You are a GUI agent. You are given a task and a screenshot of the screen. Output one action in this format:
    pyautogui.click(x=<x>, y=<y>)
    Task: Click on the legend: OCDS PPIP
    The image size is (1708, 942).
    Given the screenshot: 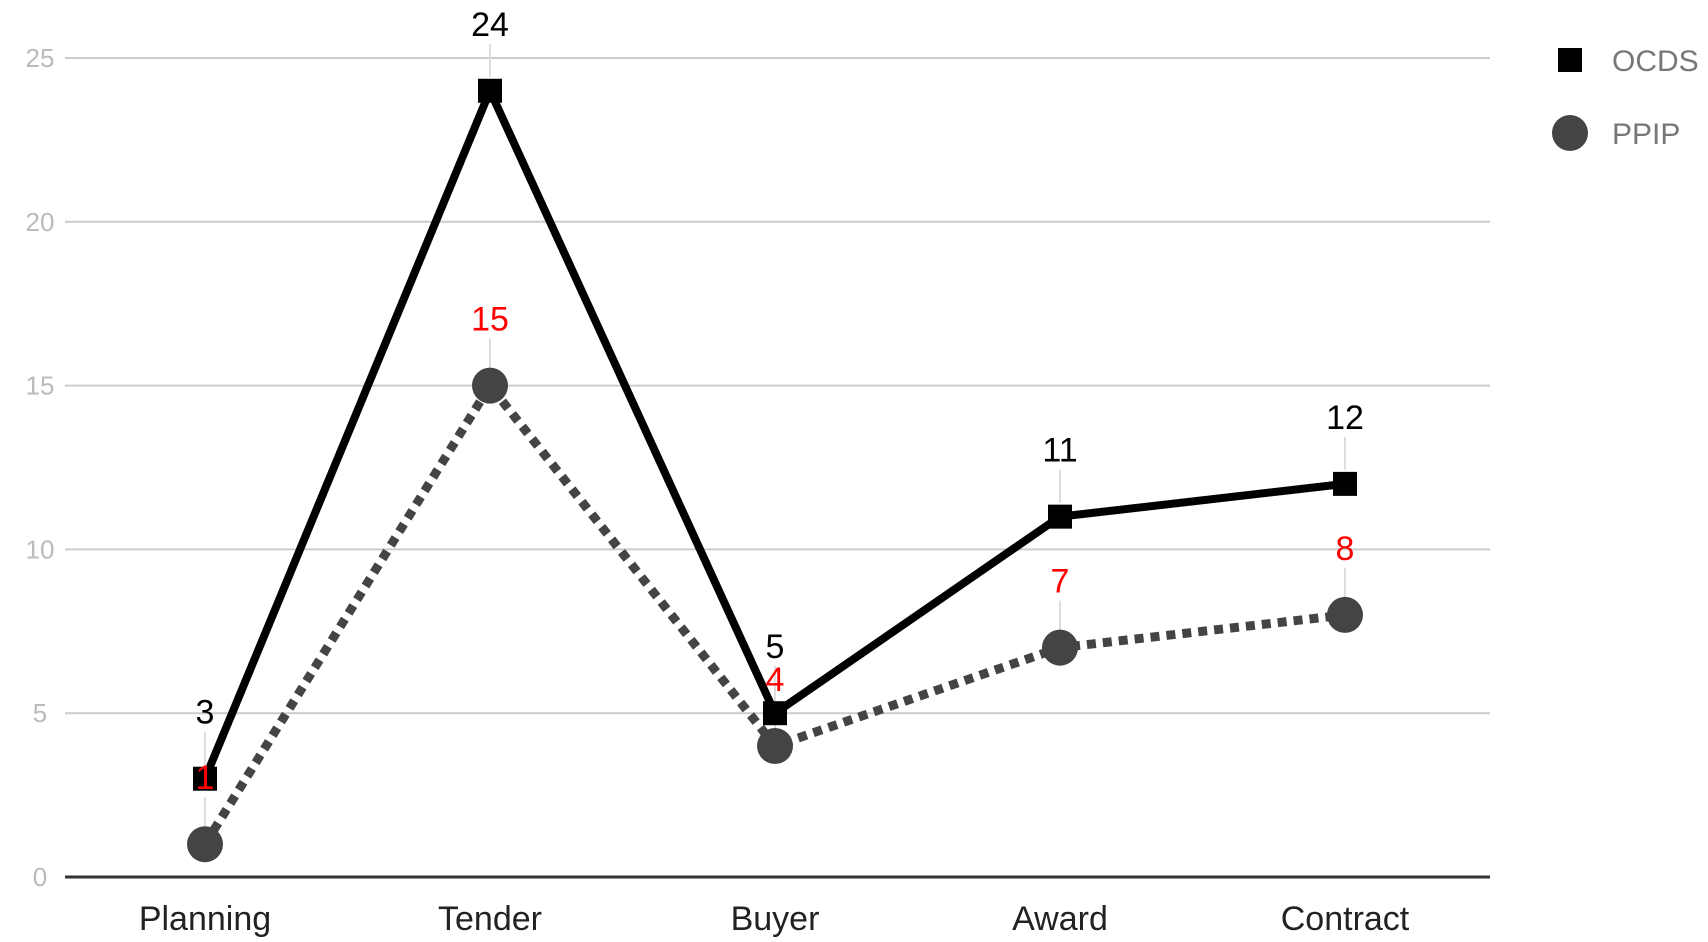 What is the action you would take?
    pyautogui.click(x=1625, y=98)
    